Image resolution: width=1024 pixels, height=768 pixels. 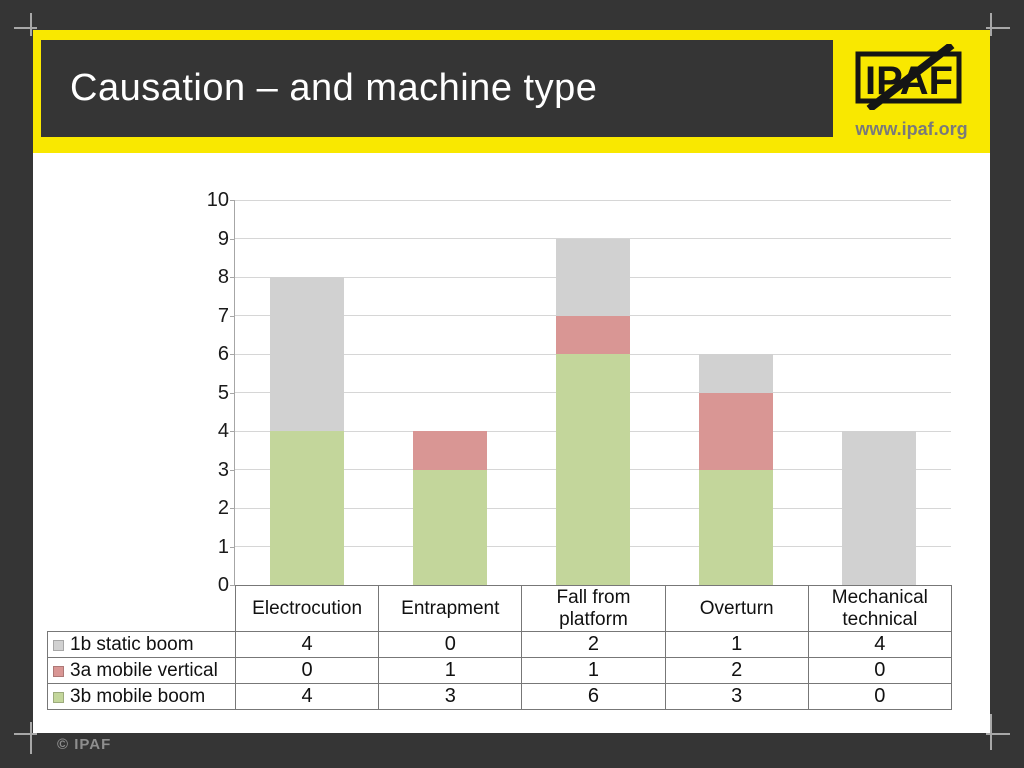 What do you see at coordinates (217, 200) in the screenshot?
I see `y-axis-tick-label: 10` at bounding box center [217, 200].